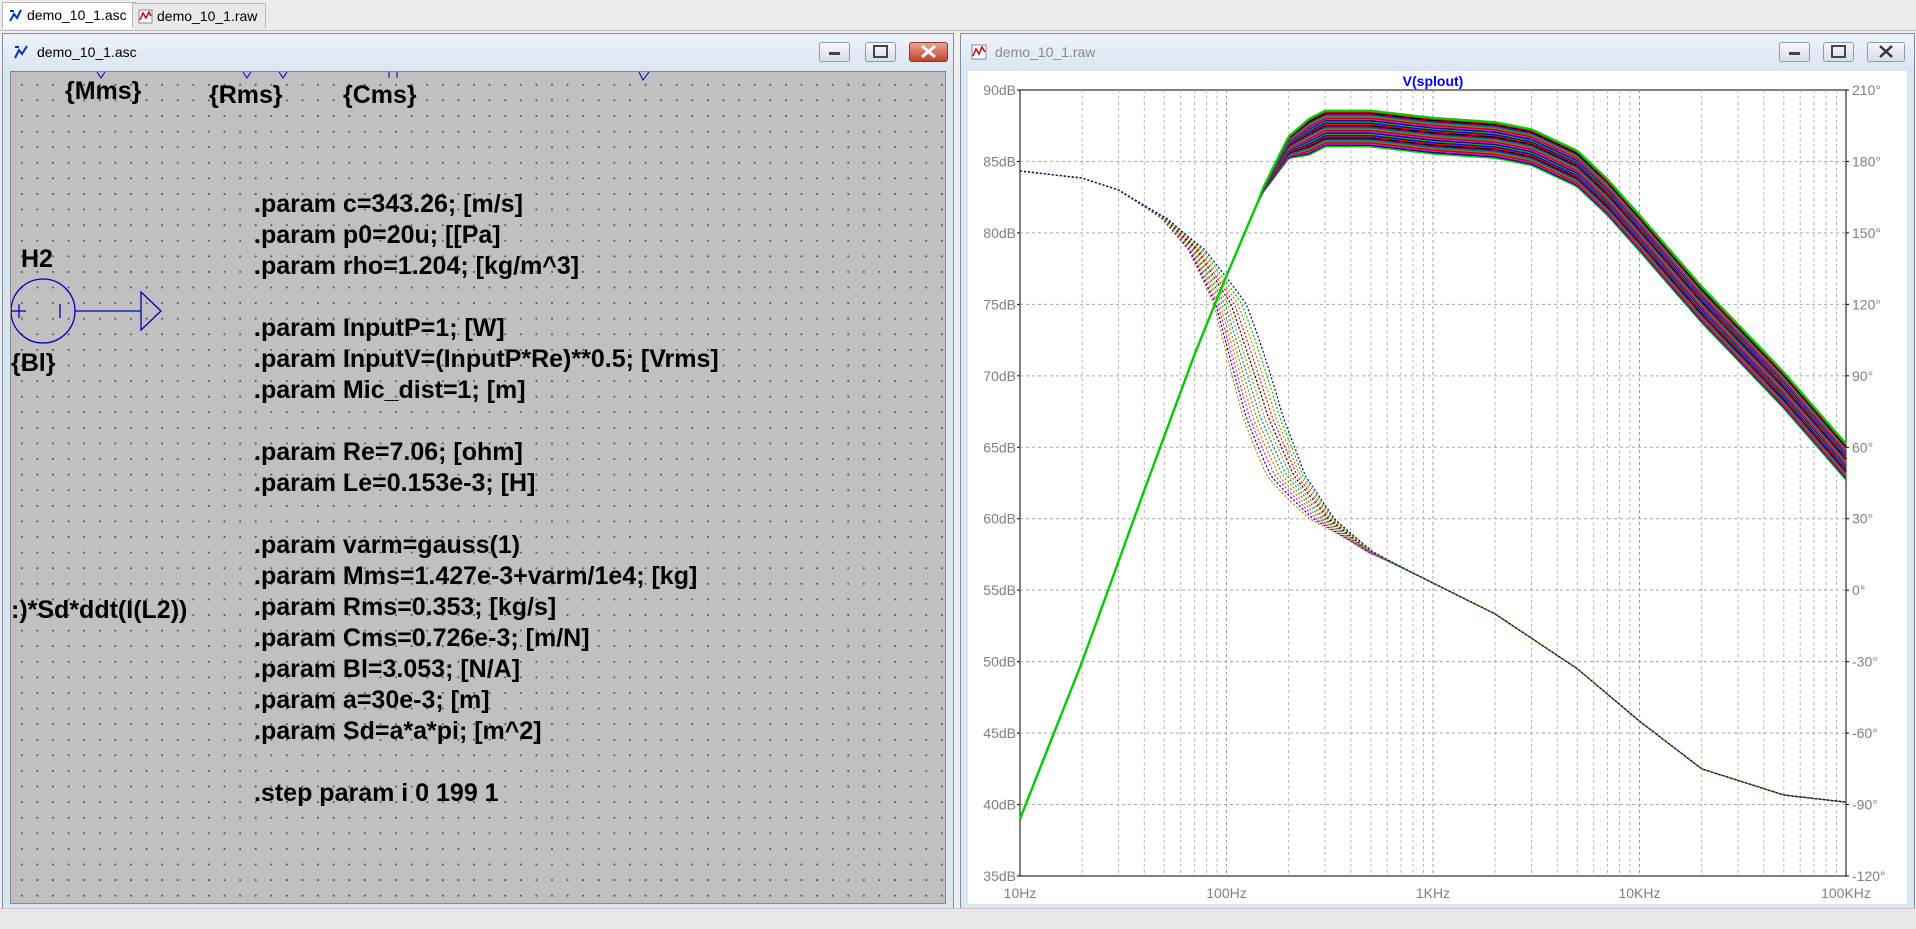  Describe the element at coordinates (1865, 662) in the screenshot. I see `y2-tick-label: -30°` at that location.